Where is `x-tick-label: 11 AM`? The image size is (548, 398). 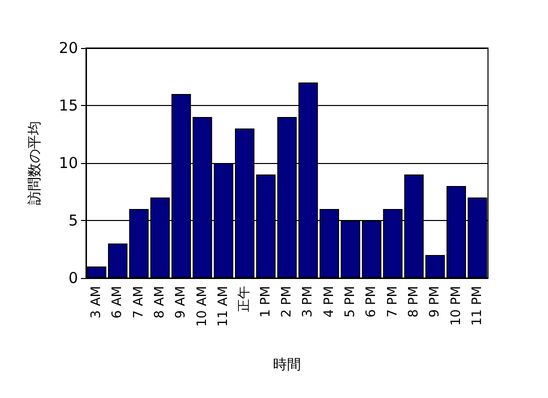 x-tick-label: 11 AM is located at coordinates (224, 306).